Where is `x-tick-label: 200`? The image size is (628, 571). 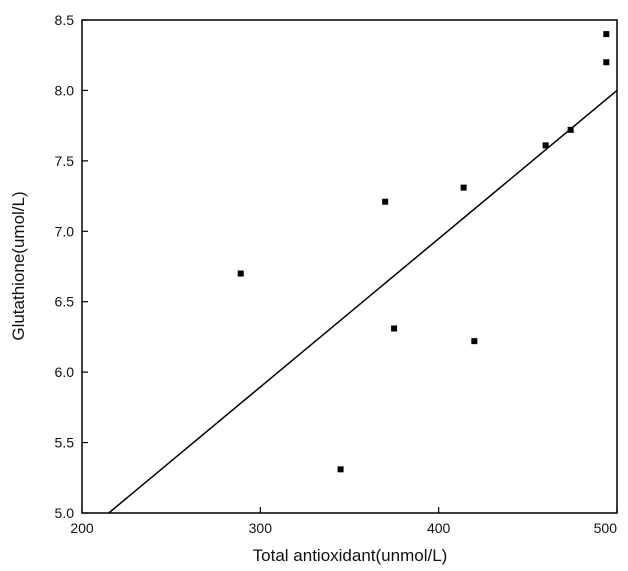 x-tick-label: 200 is located at coordinates (82, 528).